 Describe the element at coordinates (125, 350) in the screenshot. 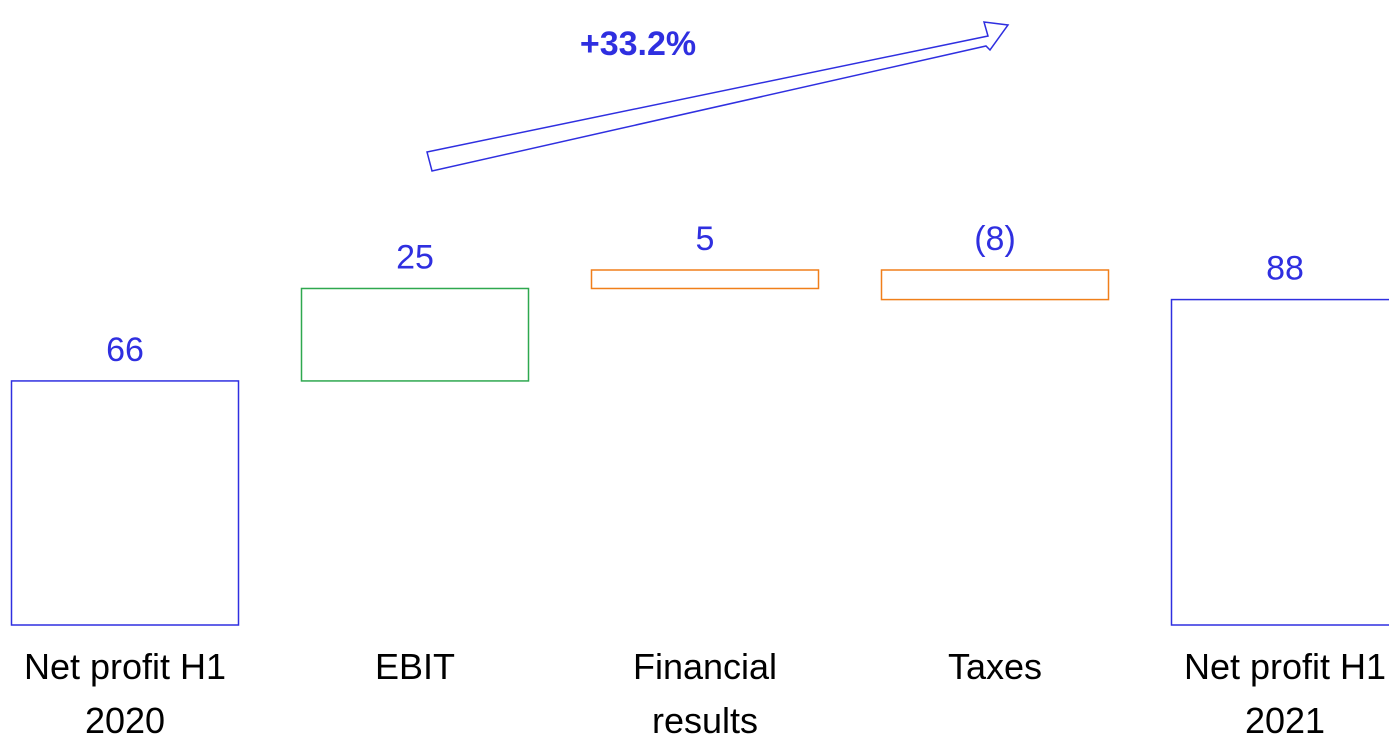

I see `value-label: 66` at that location.